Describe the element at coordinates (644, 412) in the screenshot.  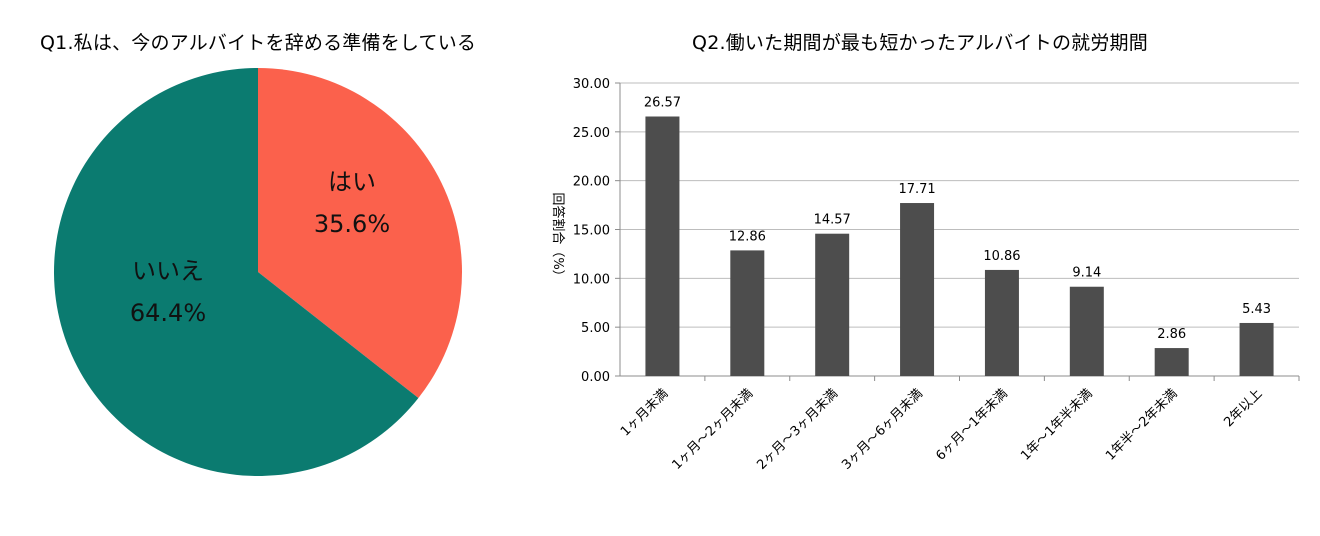
I see `x-tick-label: 1ヶ月未満` at that location.